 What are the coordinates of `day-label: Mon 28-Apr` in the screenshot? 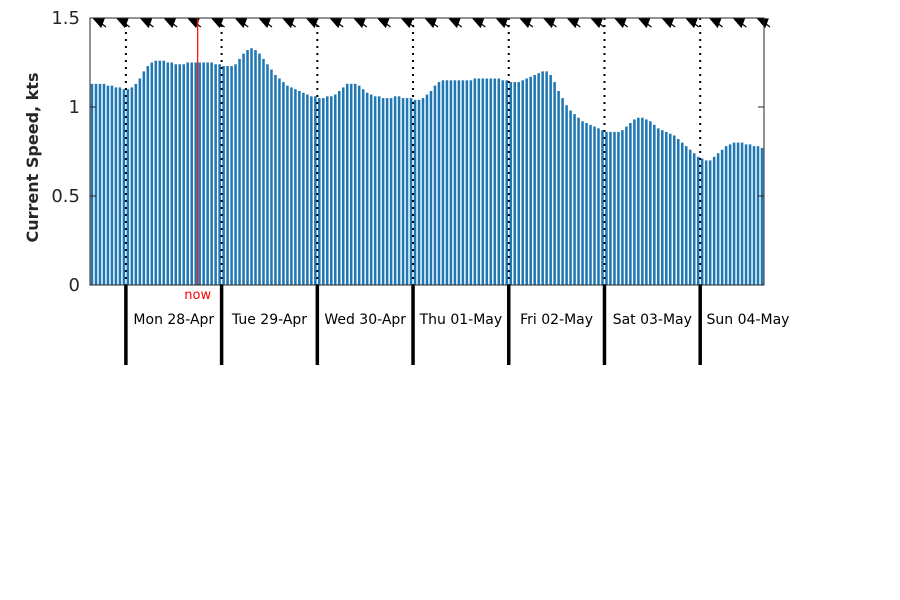 It's located at (173, 320).